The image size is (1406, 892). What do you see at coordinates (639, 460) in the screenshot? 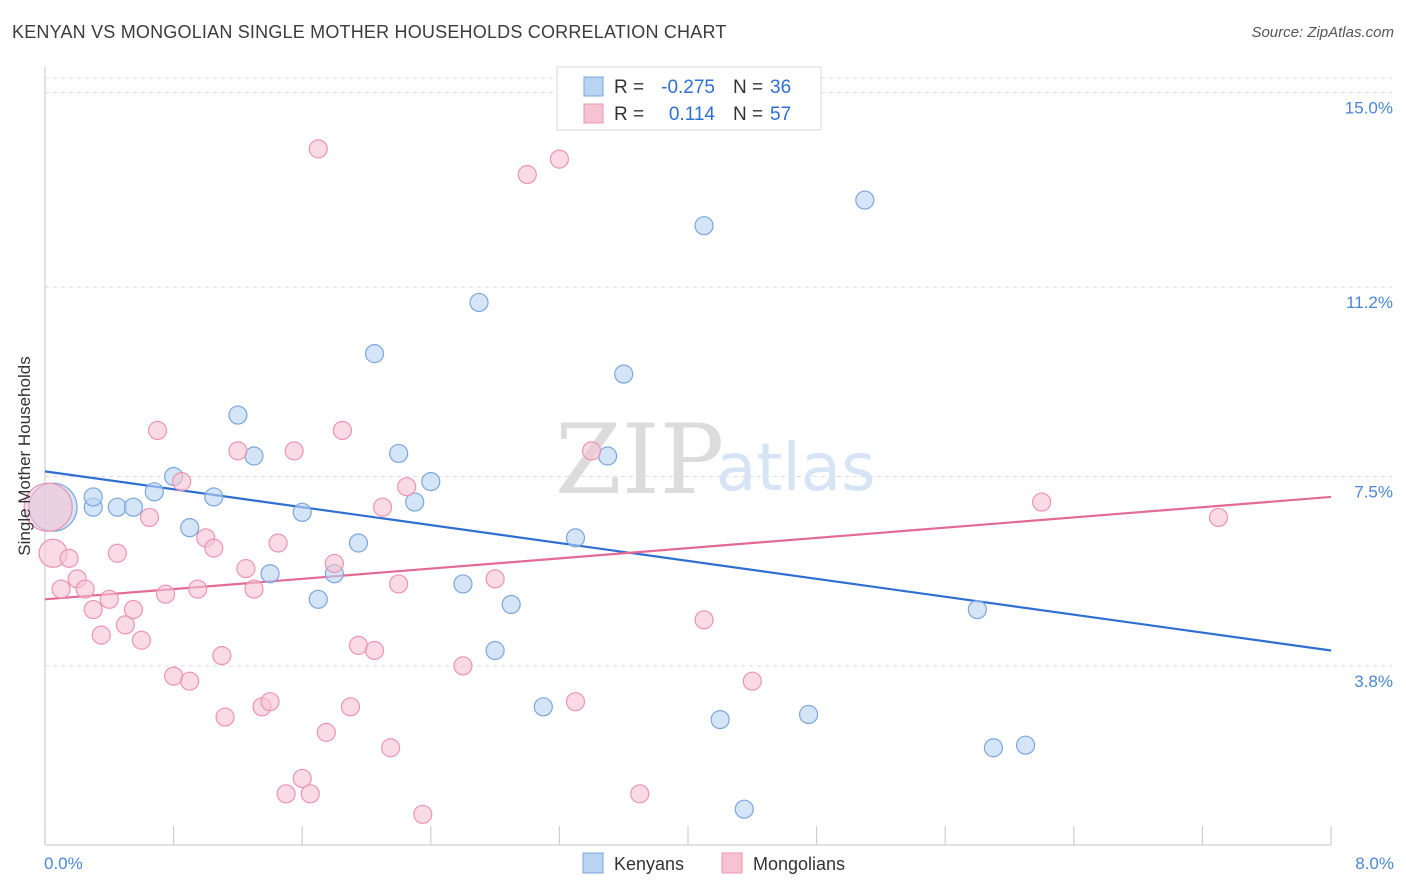
I see `watermark-zip: ZIP` at bounding box center [639, 460].